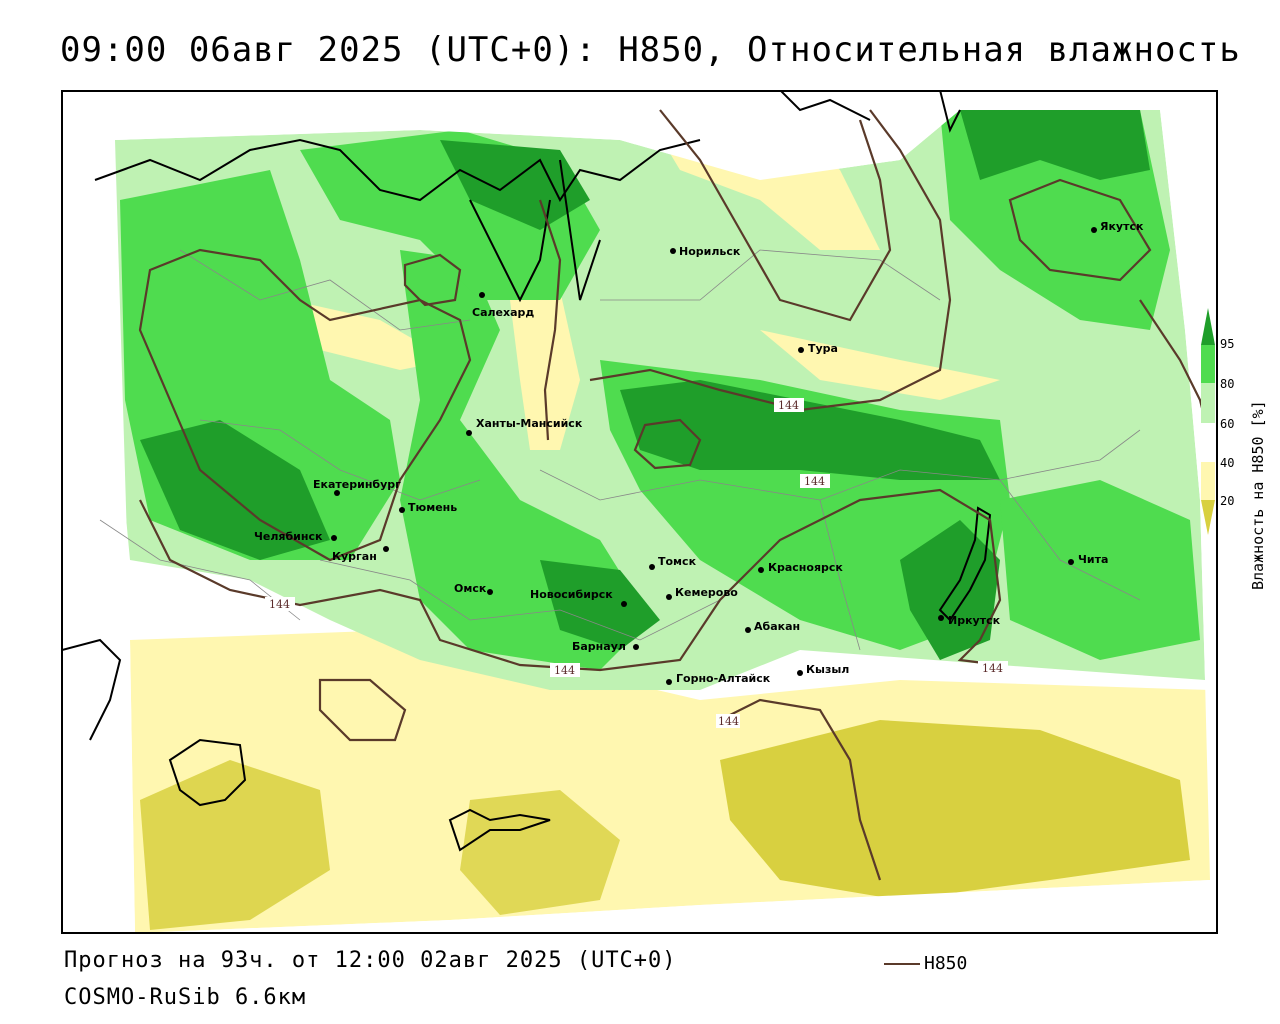 Image resolution: width=1280 pixels, height=1024 pixels. I want to click on city-label: Красноярск, so click(805, 567).